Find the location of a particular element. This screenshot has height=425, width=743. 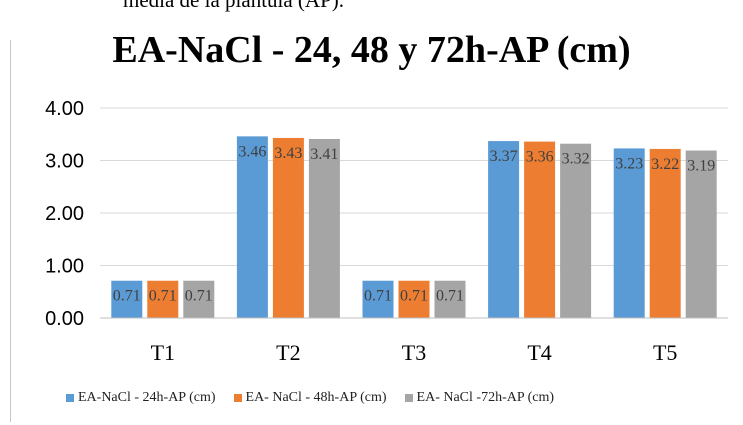

data-label: 3.41 is located at coordinates (324, 154).